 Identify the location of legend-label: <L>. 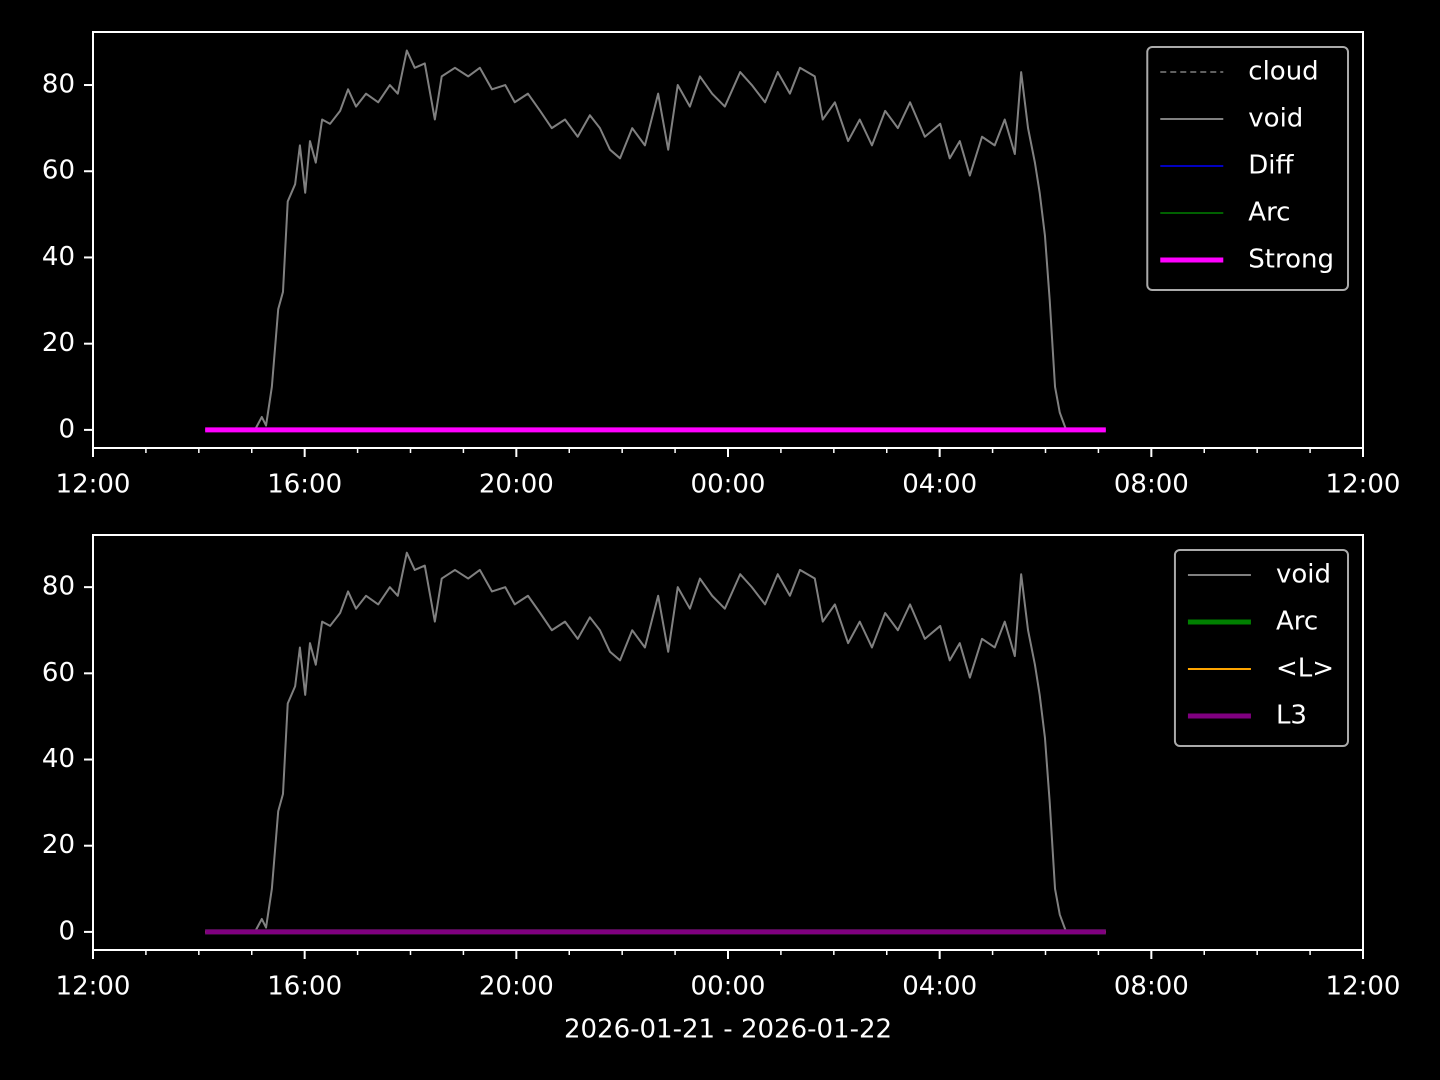
(1305, 669).